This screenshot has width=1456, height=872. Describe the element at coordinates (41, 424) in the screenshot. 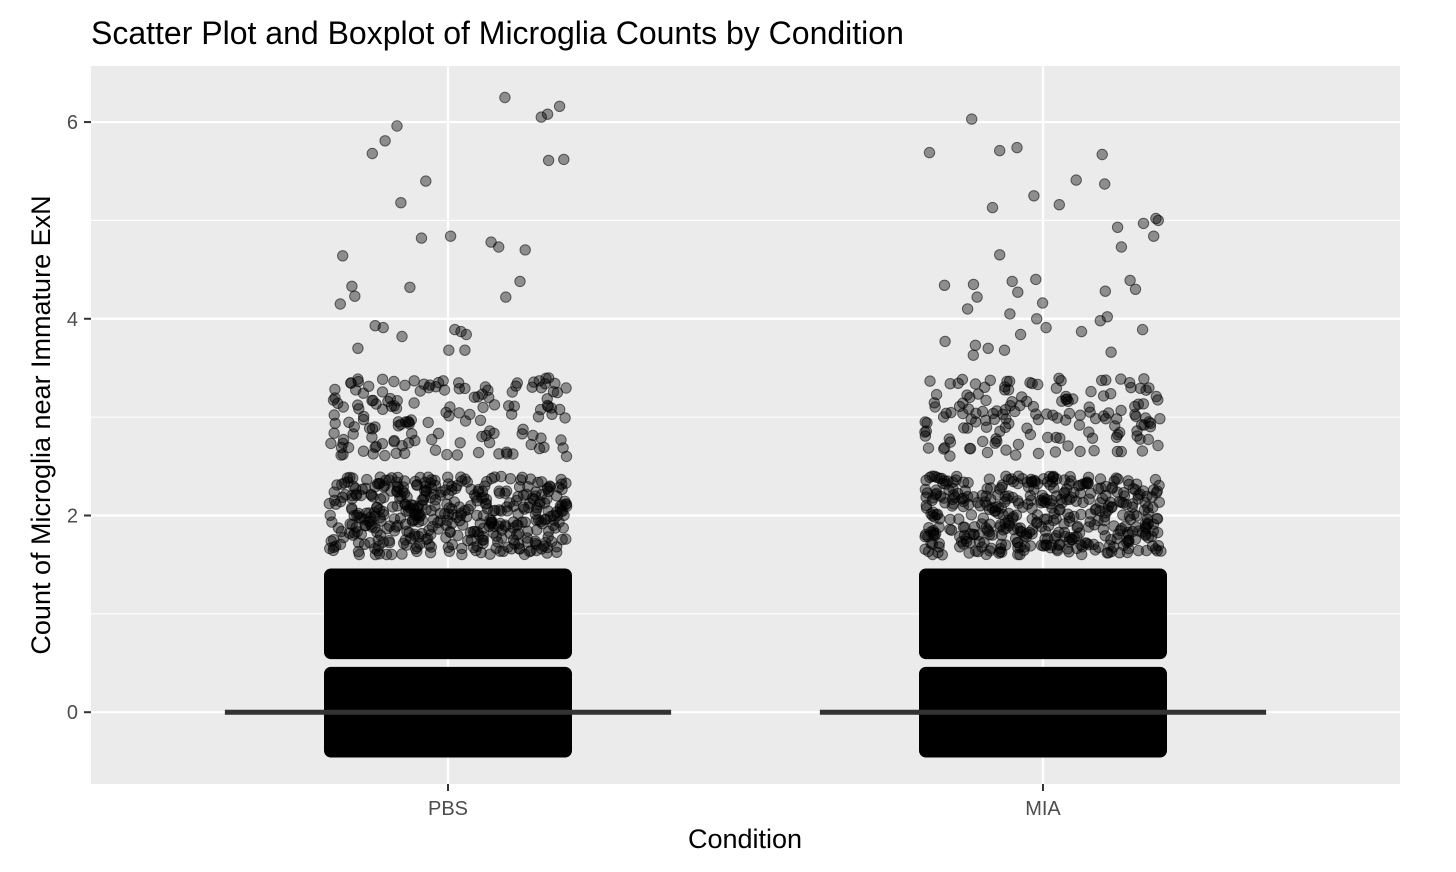

I see `y-axis-title: Count of Microglia near Immature ExN` at that location.